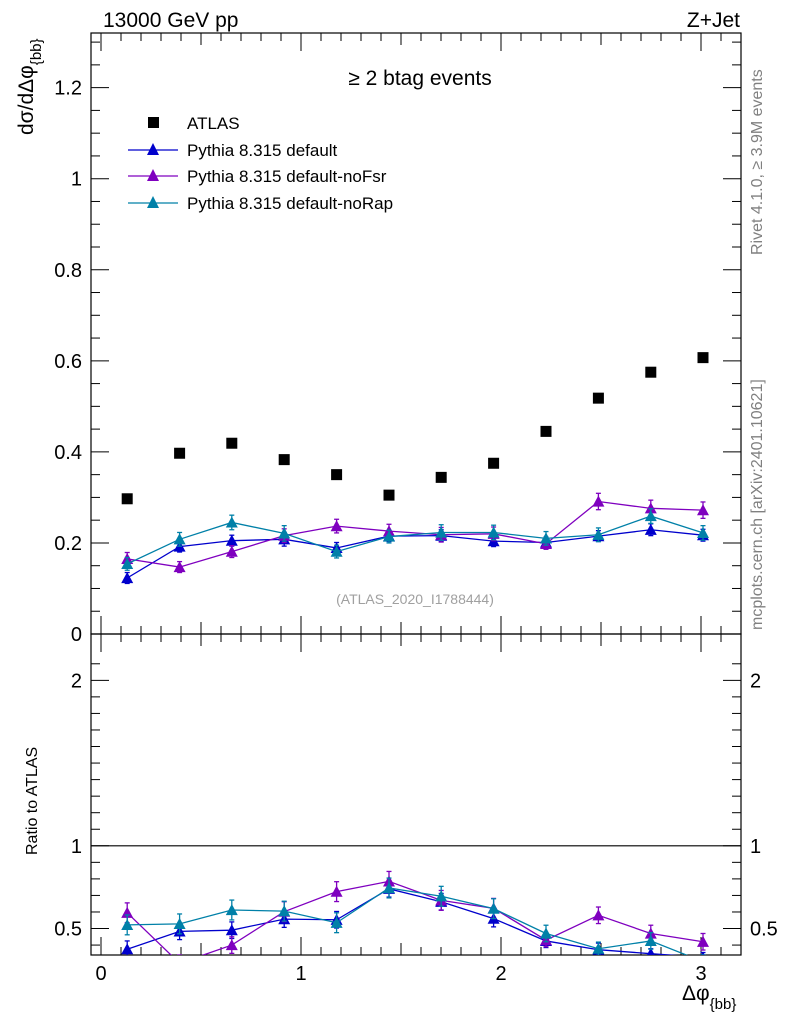  I want to click on x-tick-label: 3, so click(700, 974).